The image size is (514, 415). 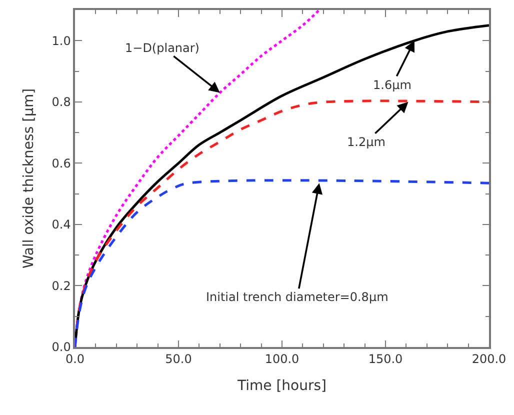 What do you see at coordinates (297, 297) in the screenshot?
I see `annotation: Initial trench diameter=0.8μm` at bounding box center [297, 297].